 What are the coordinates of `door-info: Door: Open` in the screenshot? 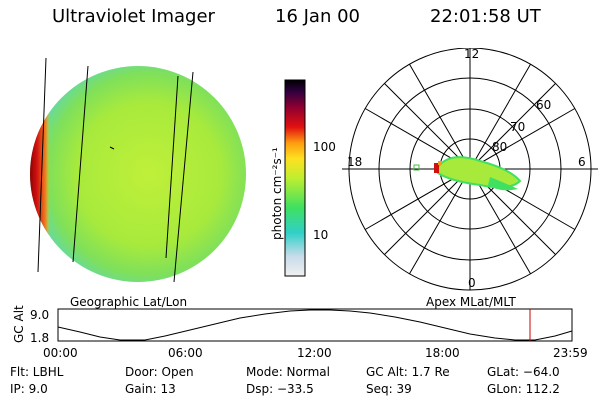 It's located at (159, 372).